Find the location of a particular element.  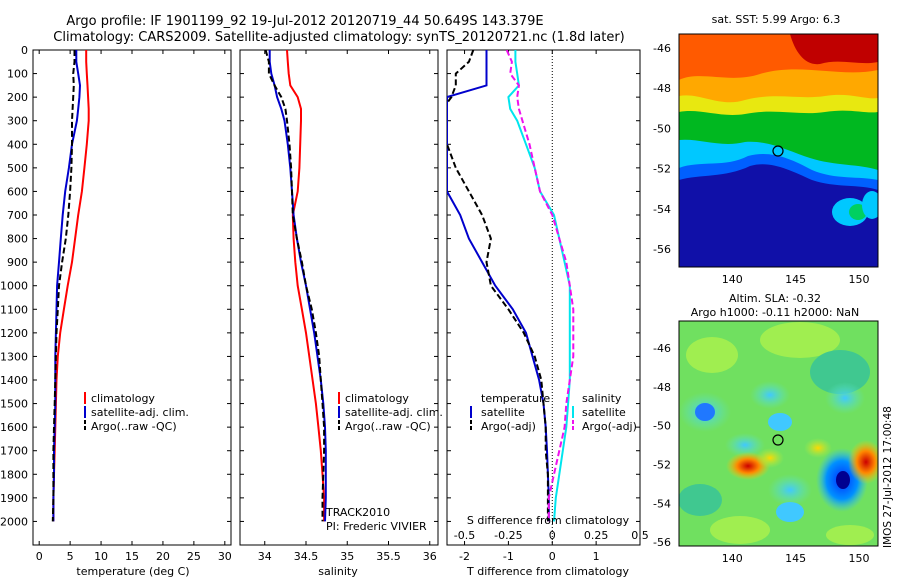

x-tick-label: 36 is located at coordinates (430, 556).